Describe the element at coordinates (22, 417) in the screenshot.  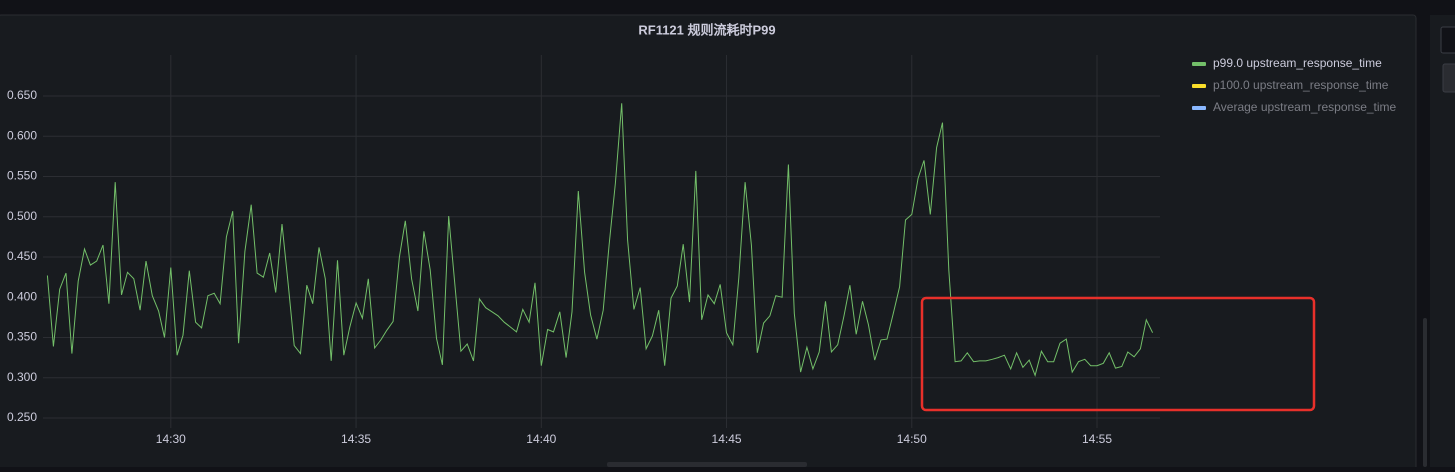
I see `y-tick-label: 0.250` at that location.